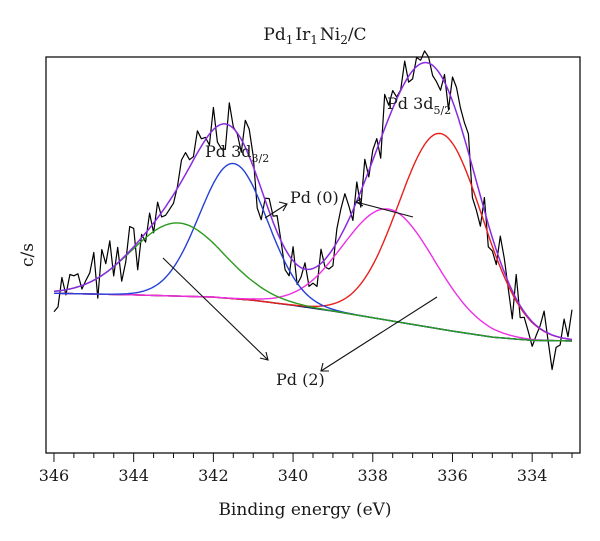  Describe the element at coordinates (452, 475) in the screenshot. I see `x-tick-label: 336` at that location.